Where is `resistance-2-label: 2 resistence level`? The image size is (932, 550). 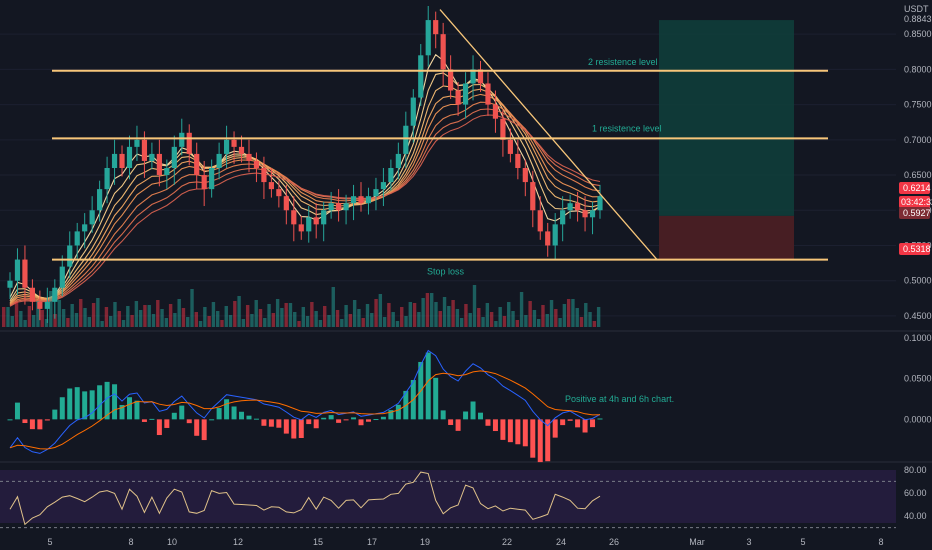 resistance-2-label: 2 resistence level is located at coordinates (623, 62).